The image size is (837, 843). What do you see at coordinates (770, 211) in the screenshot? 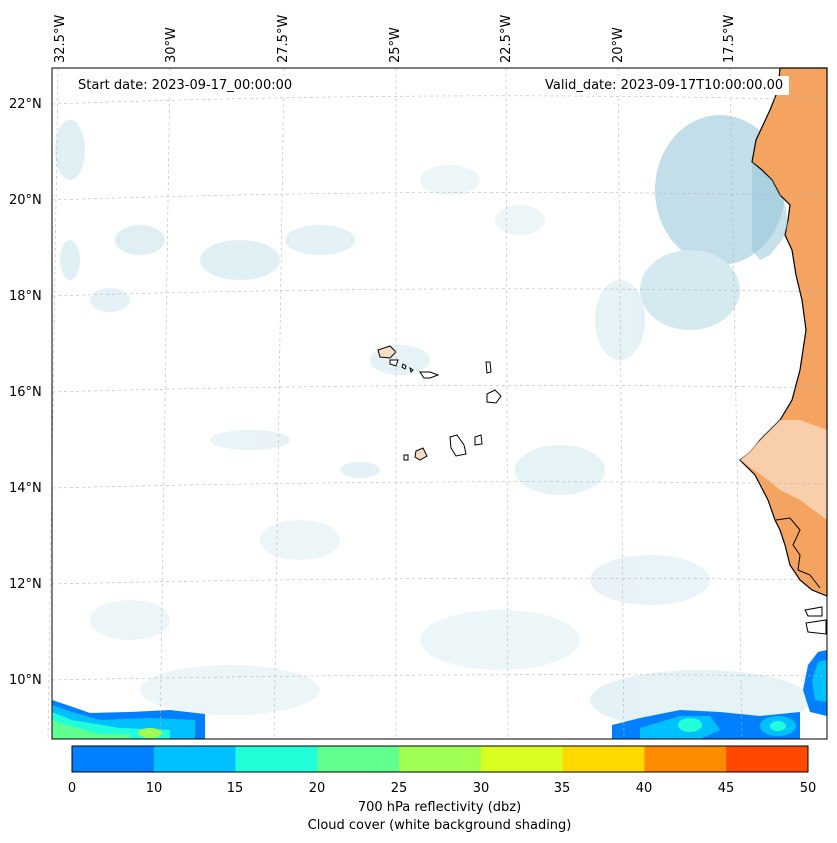
I see `coastal-cloud-overlay` at bounding box center [770, 211].